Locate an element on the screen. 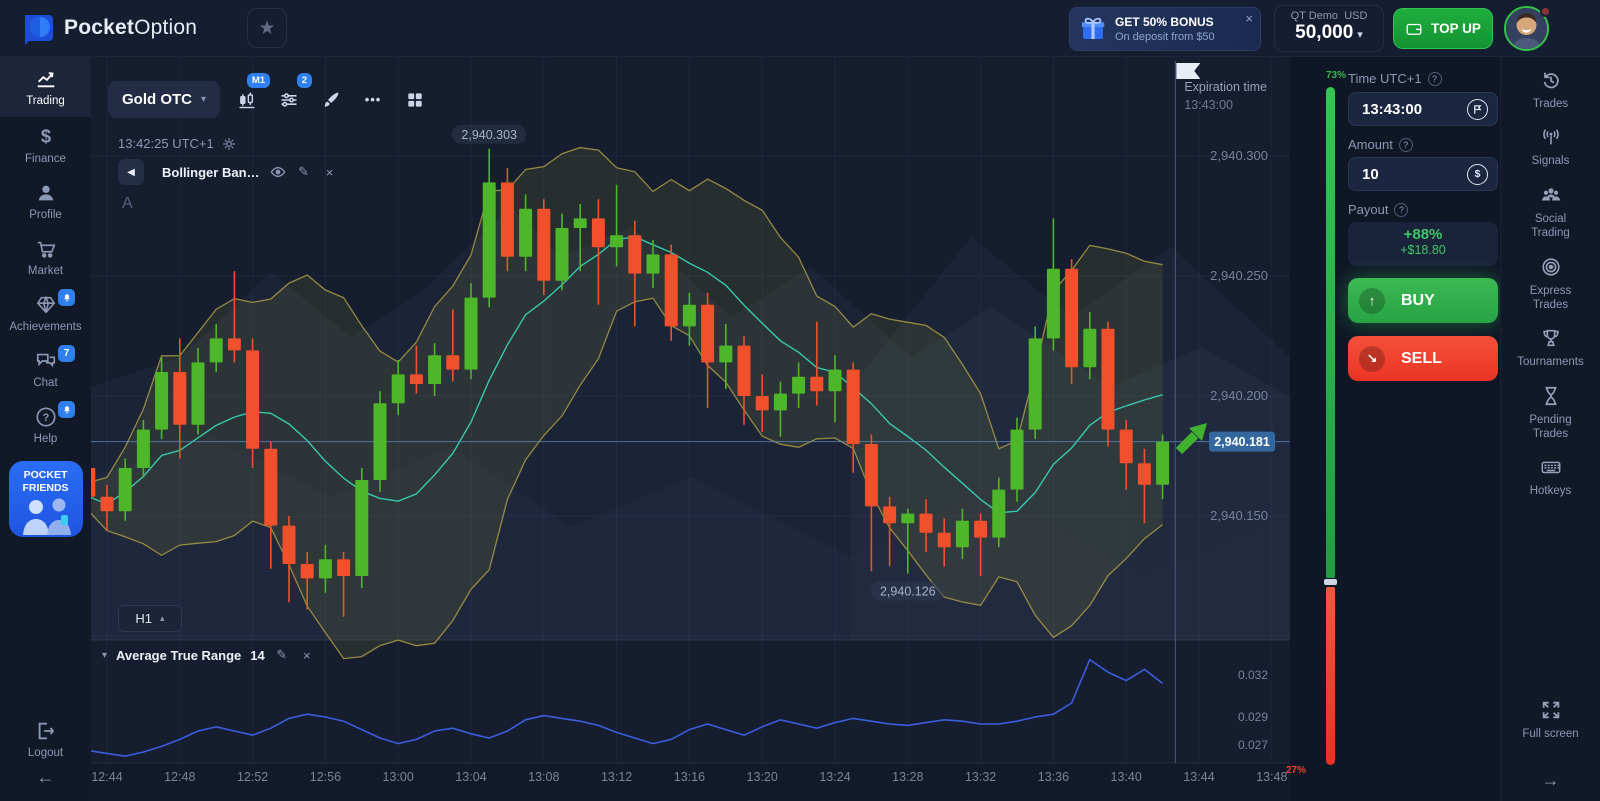 Image resolution: width=1600 pixels, height=801 pixels. eye-icon is located at coordinates (278, 172).